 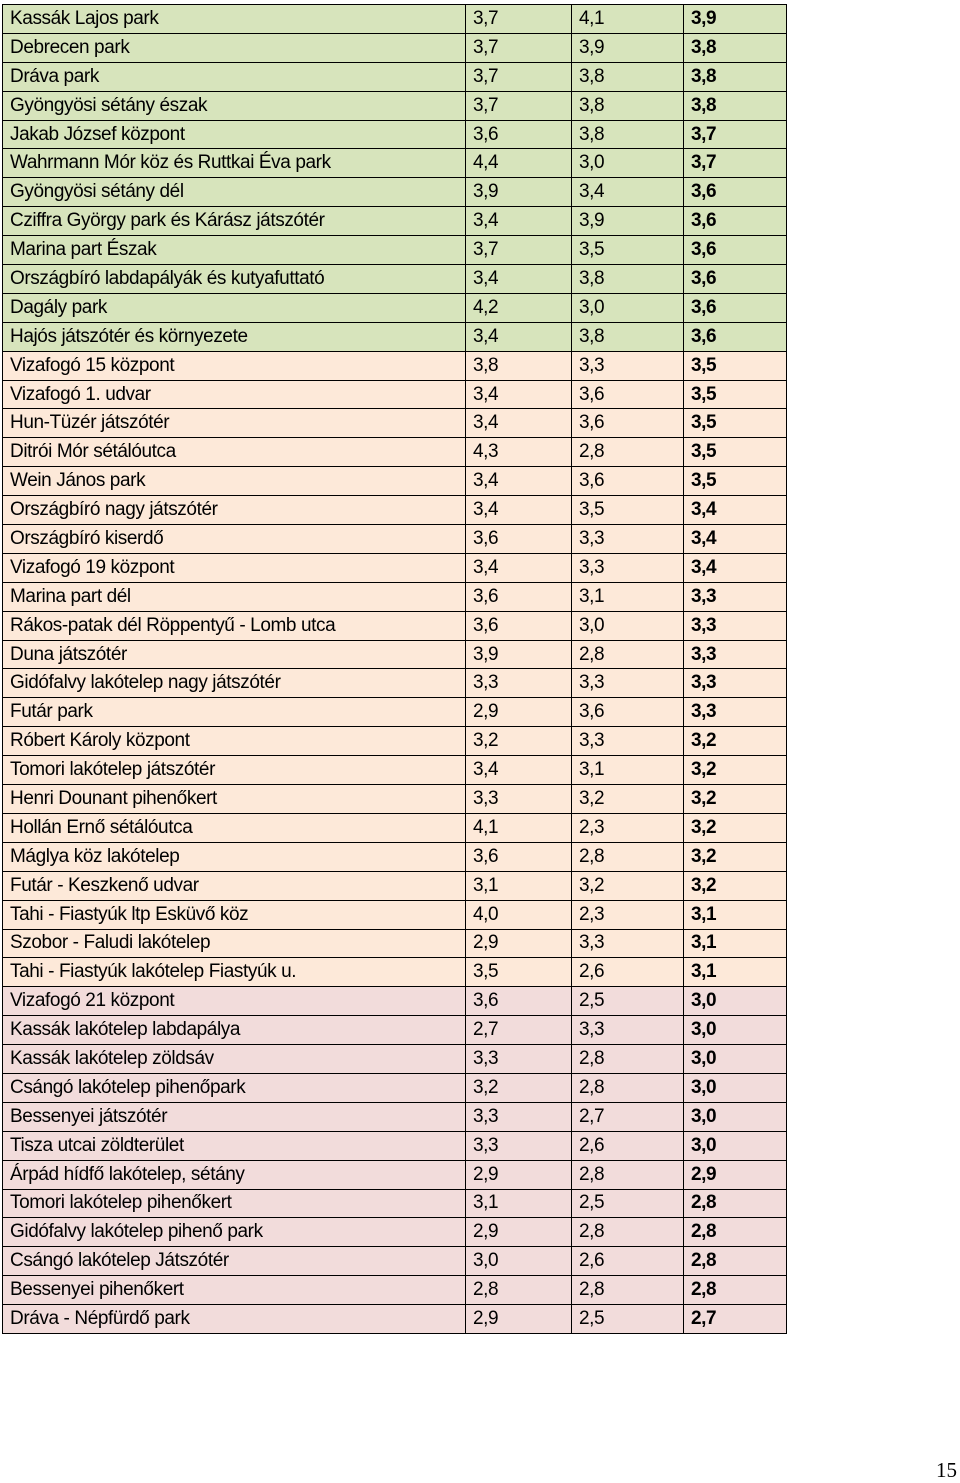 What do you see at coordinates (394, 105) in the screenshot?
I see `table-row: Gyöngyösi sétány észak 3,7 3,8 3,8` at bounding box center [394, 105].